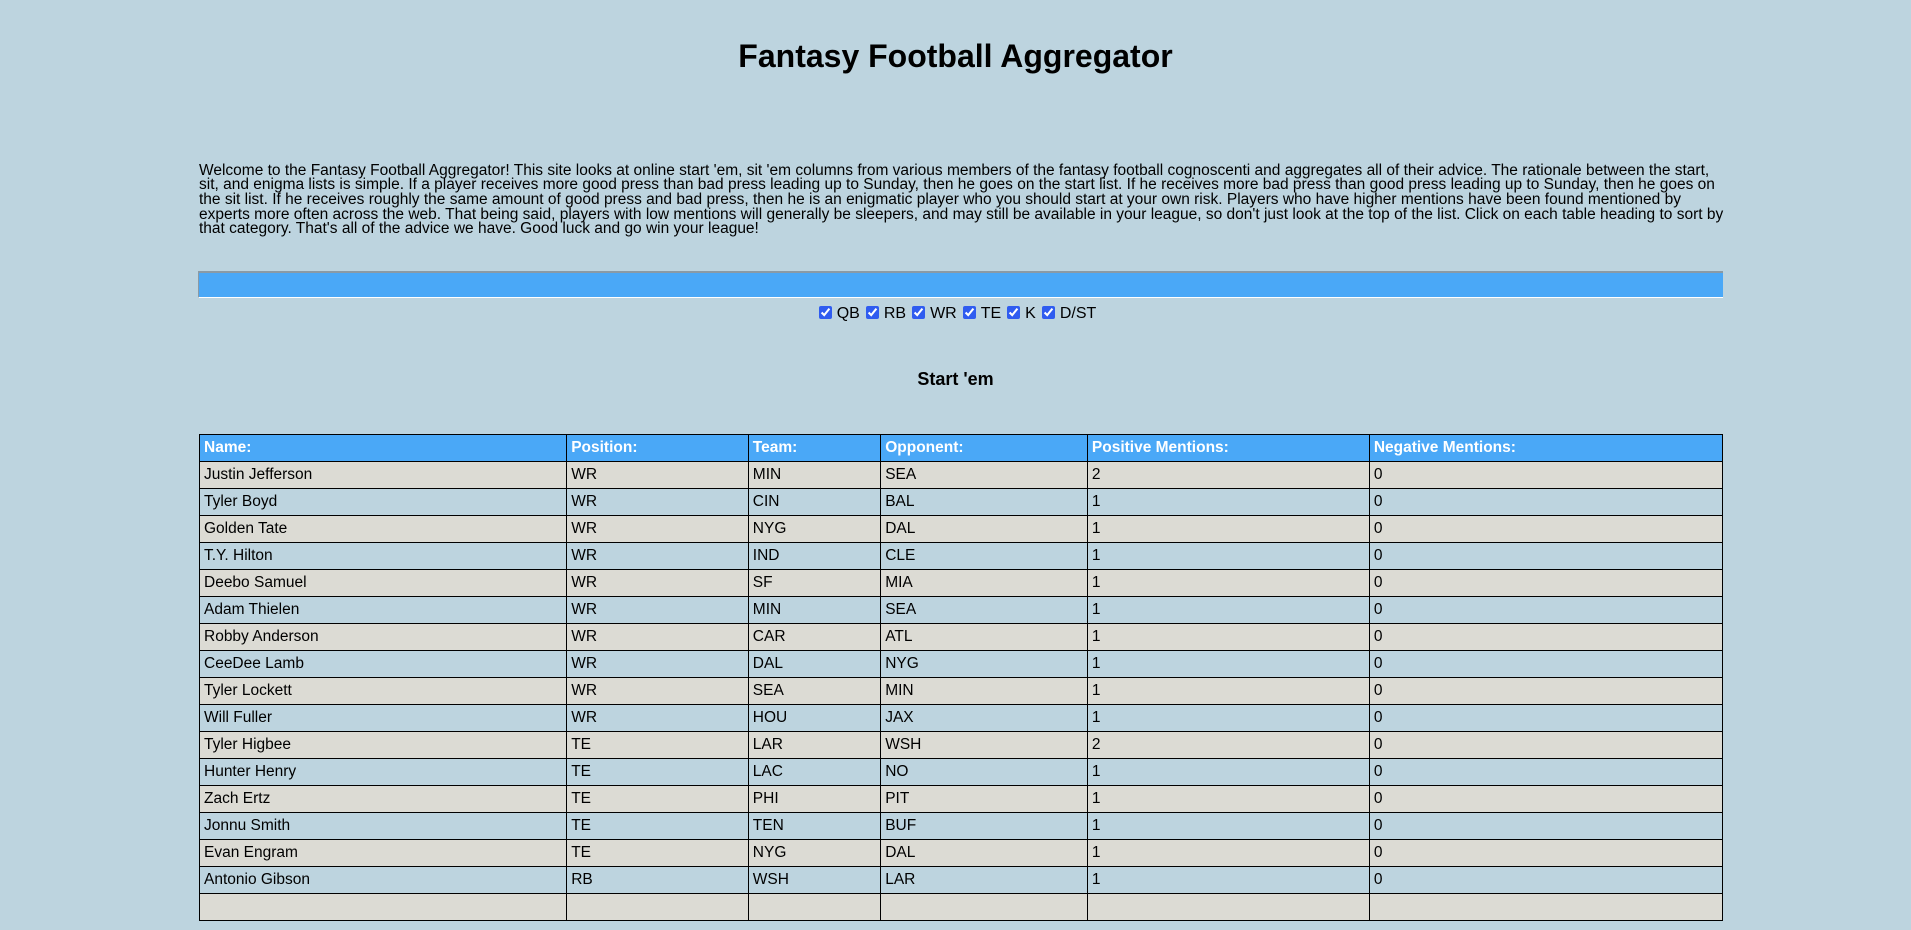 The width and height of the screenshot is (1911, 930). What do you see at coordinates (984, 799) in the screenshot?
I see `table-cell: PIT` at bounding box center [984, 799].